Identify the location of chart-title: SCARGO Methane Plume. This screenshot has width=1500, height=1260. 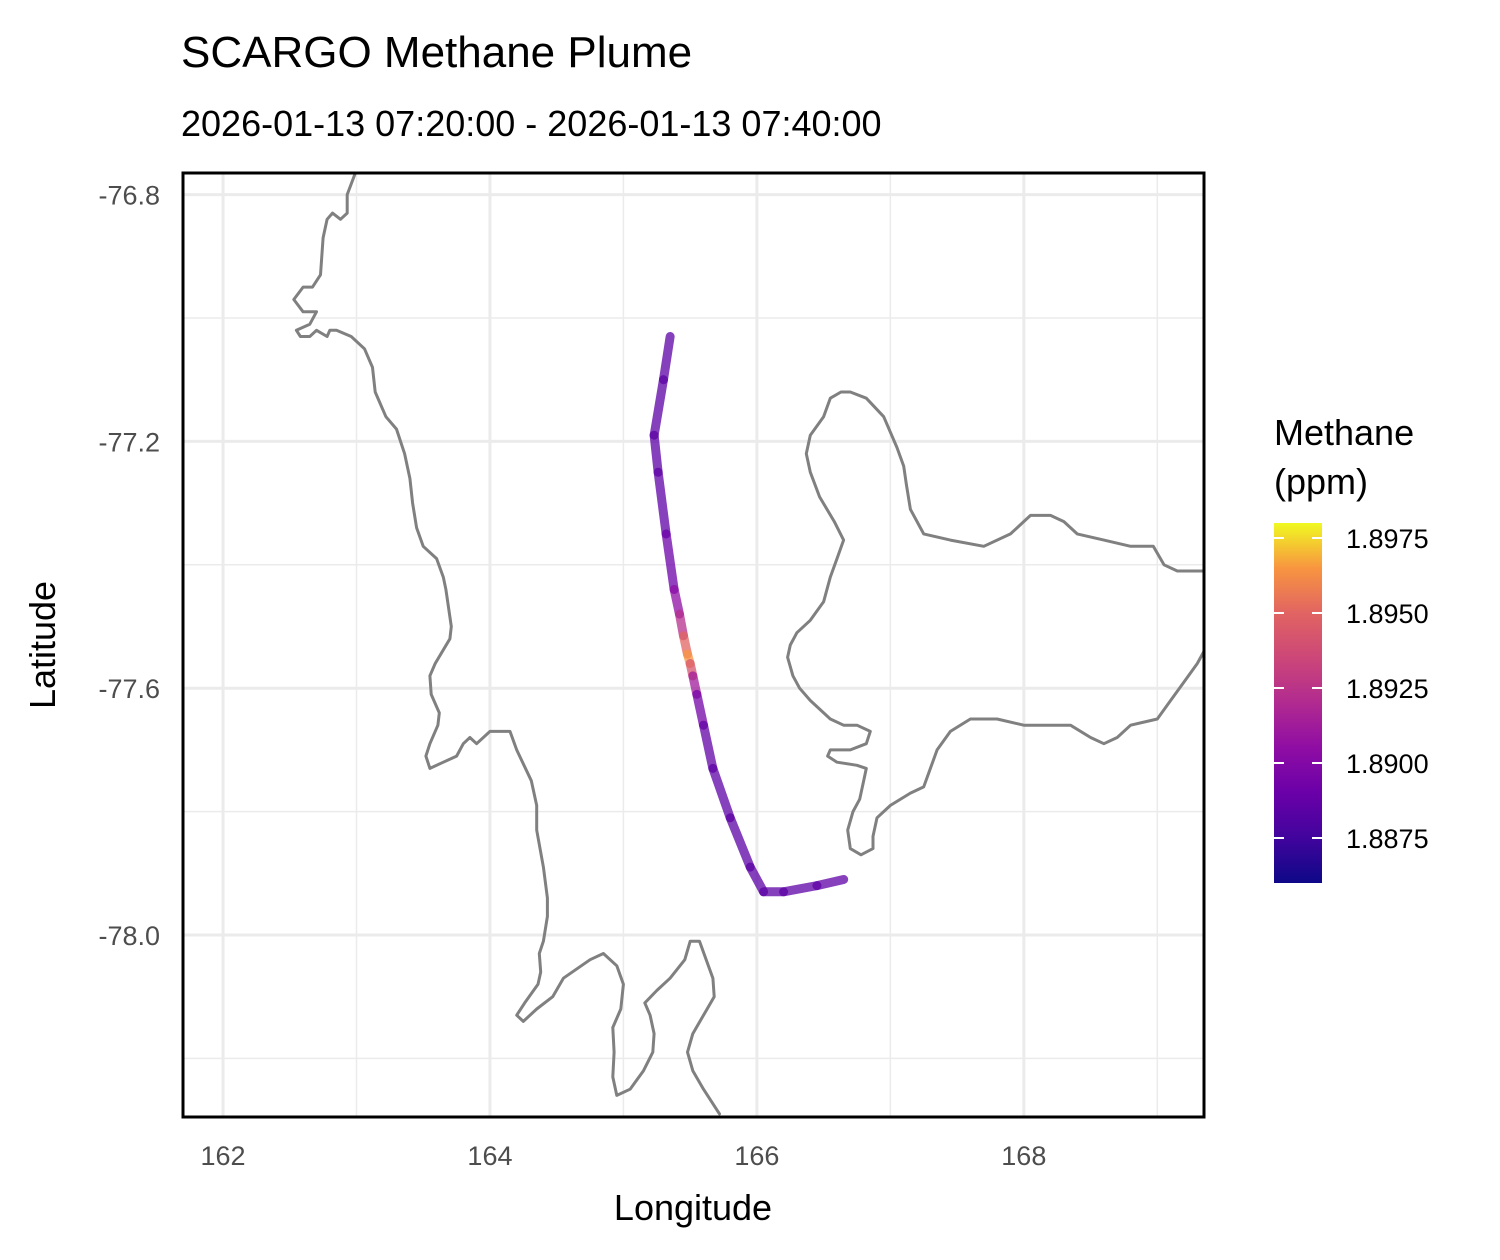
(436, 52).